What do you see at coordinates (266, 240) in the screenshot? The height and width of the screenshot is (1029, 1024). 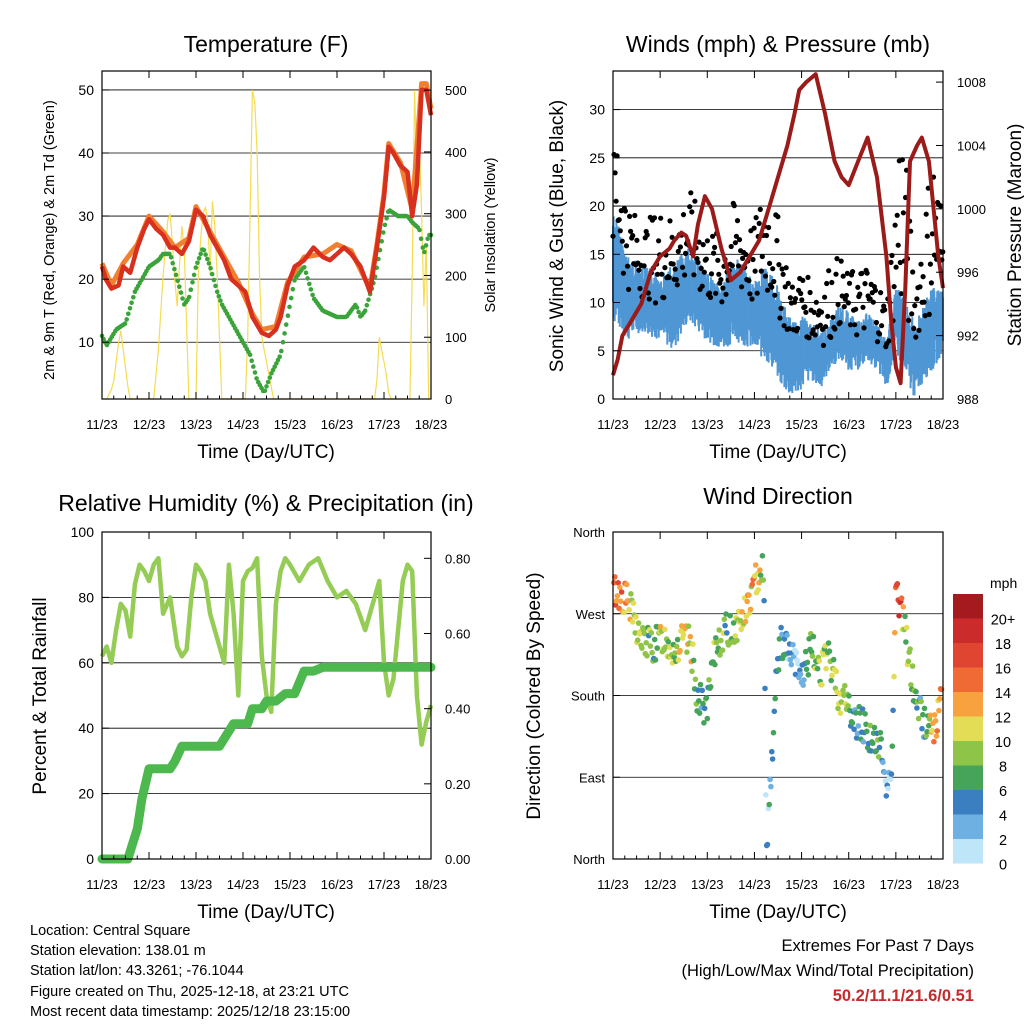 I see `temperature-marks` at bounding box center [266, 240].